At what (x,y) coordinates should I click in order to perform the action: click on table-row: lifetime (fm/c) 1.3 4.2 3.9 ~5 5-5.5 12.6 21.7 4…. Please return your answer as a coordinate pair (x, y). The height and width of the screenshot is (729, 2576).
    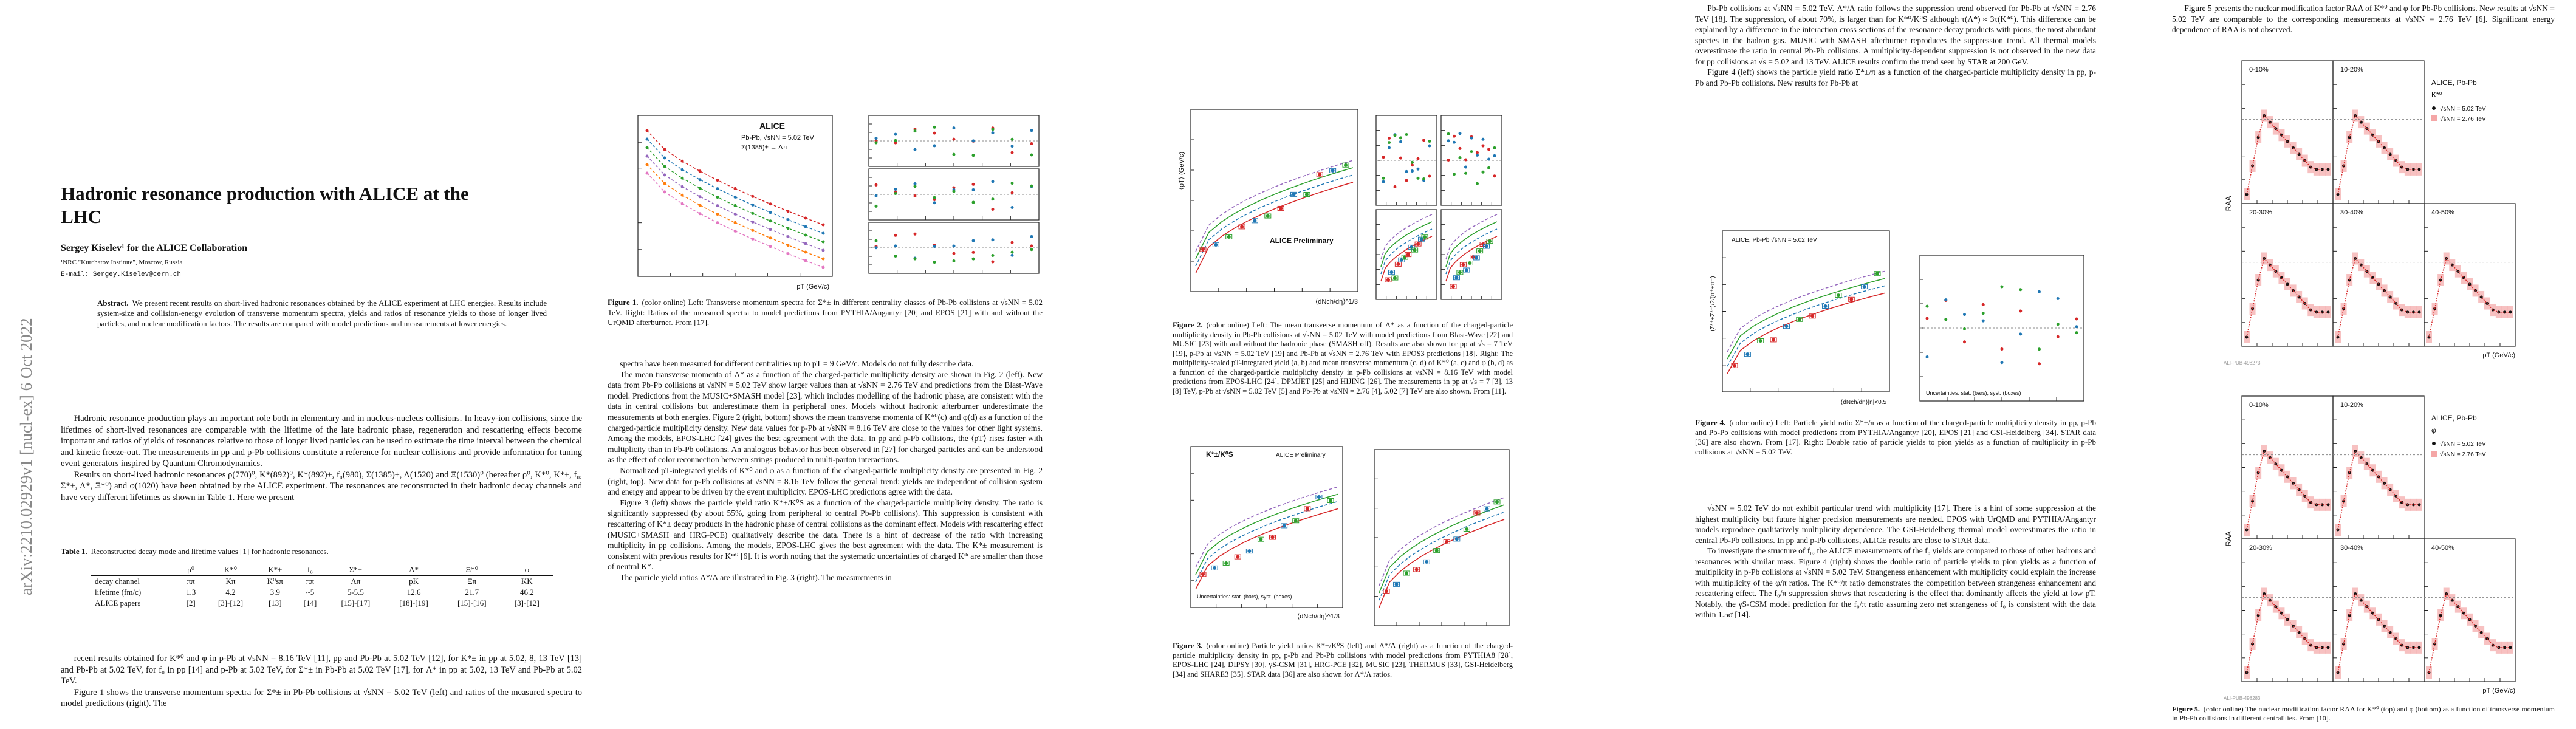
    Looking at the image, I should click on (322, 592).